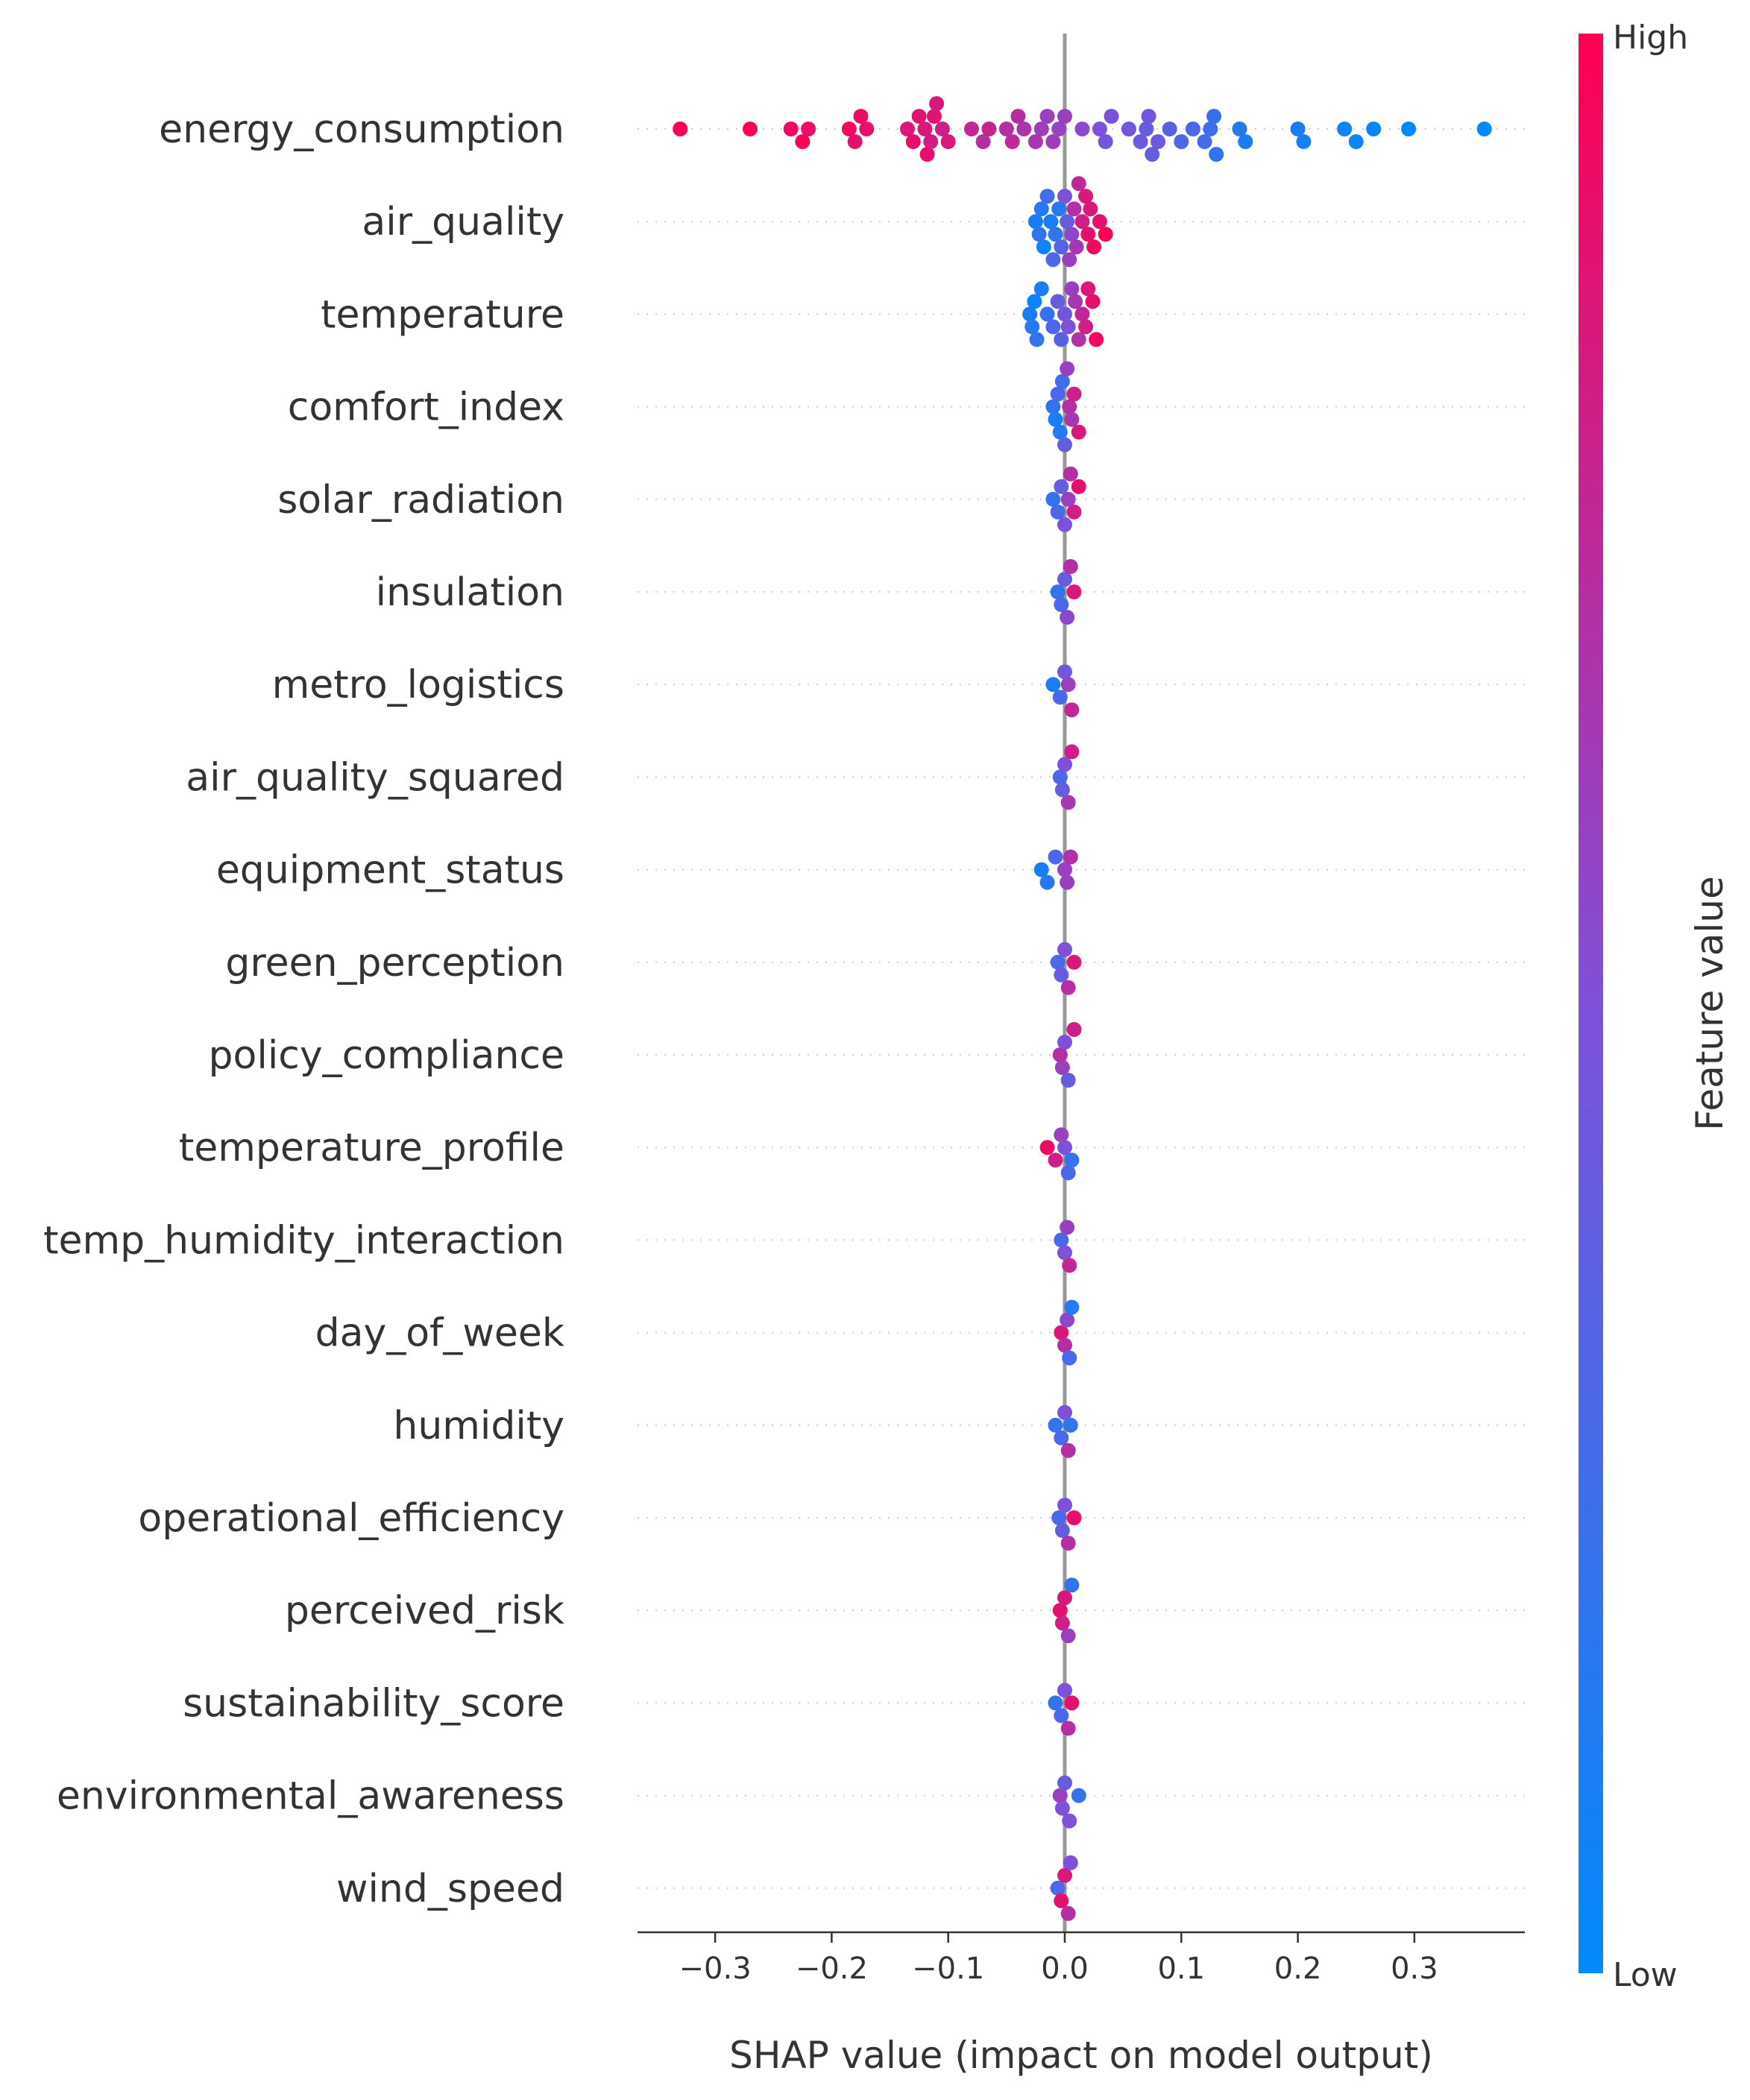  What do you see at coordinates (463, 222) in the screenshot?
I see `feature-label: air_quality` at bounding box center [463, 222].